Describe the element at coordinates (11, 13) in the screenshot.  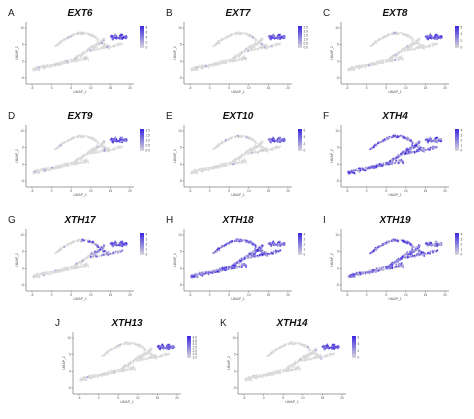
I see `panel-letter: A` at that location.